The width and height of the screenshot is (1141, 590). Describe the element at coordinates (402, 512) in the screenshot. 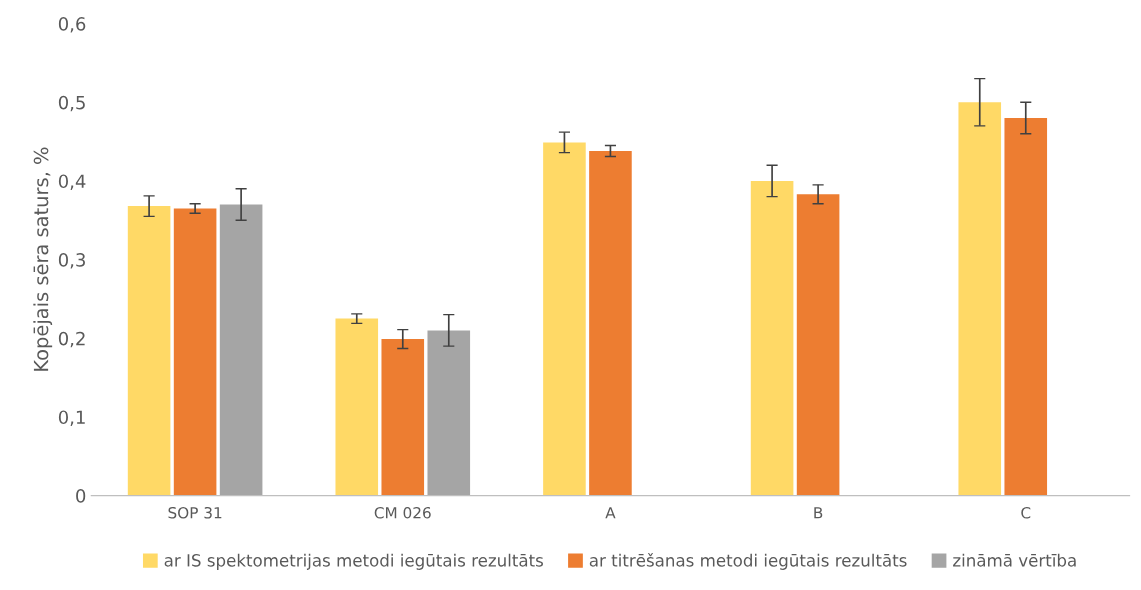

I see `x-tick-label: CM 026` at that location.